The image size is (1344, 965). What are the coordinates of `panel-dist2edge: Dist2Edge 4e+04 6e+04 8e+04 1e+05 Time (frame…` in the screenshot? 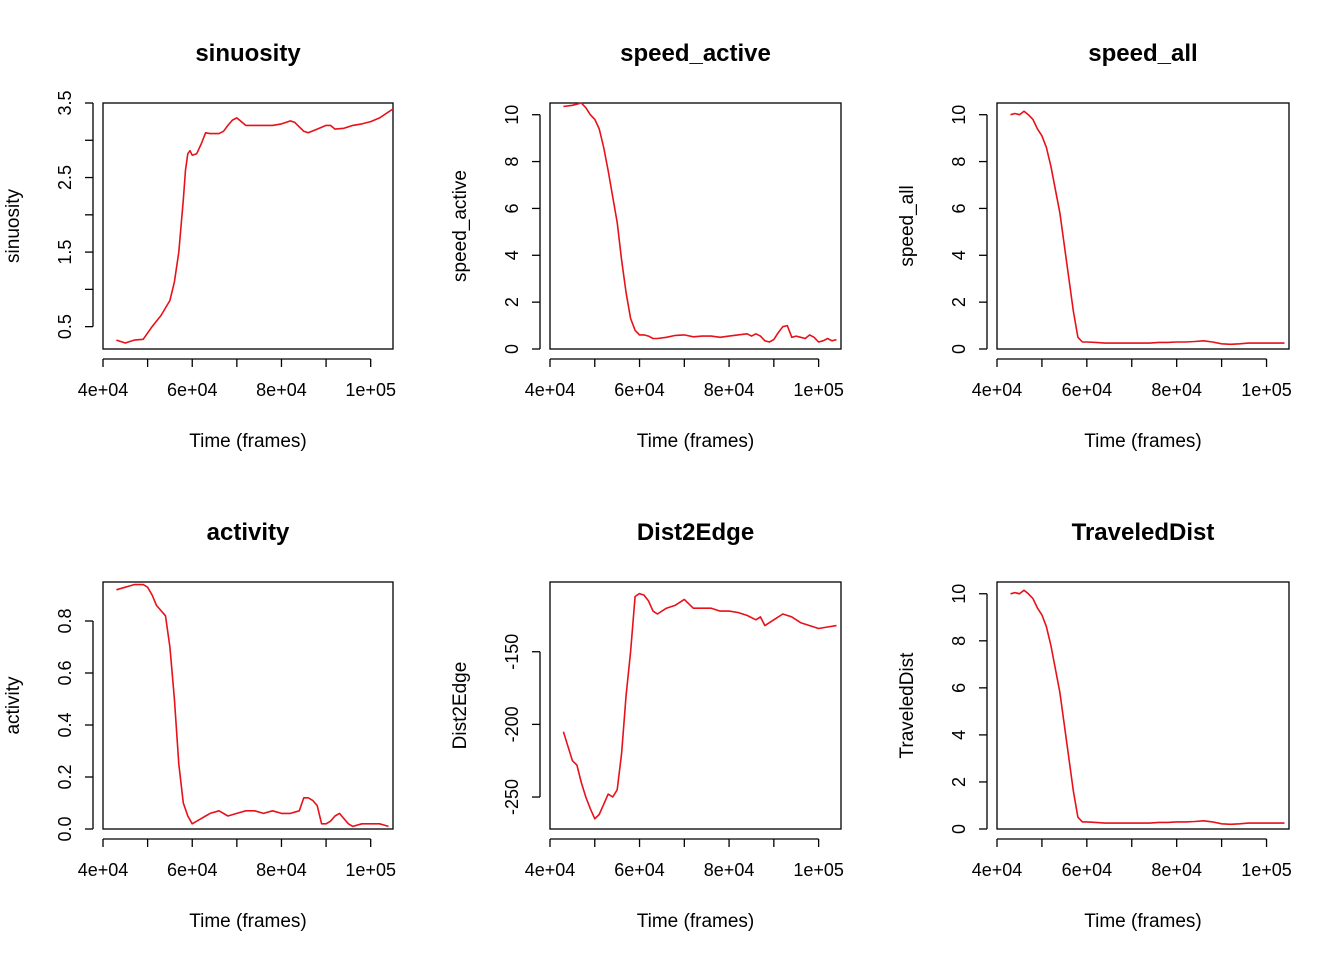 It's located at (647, 725).